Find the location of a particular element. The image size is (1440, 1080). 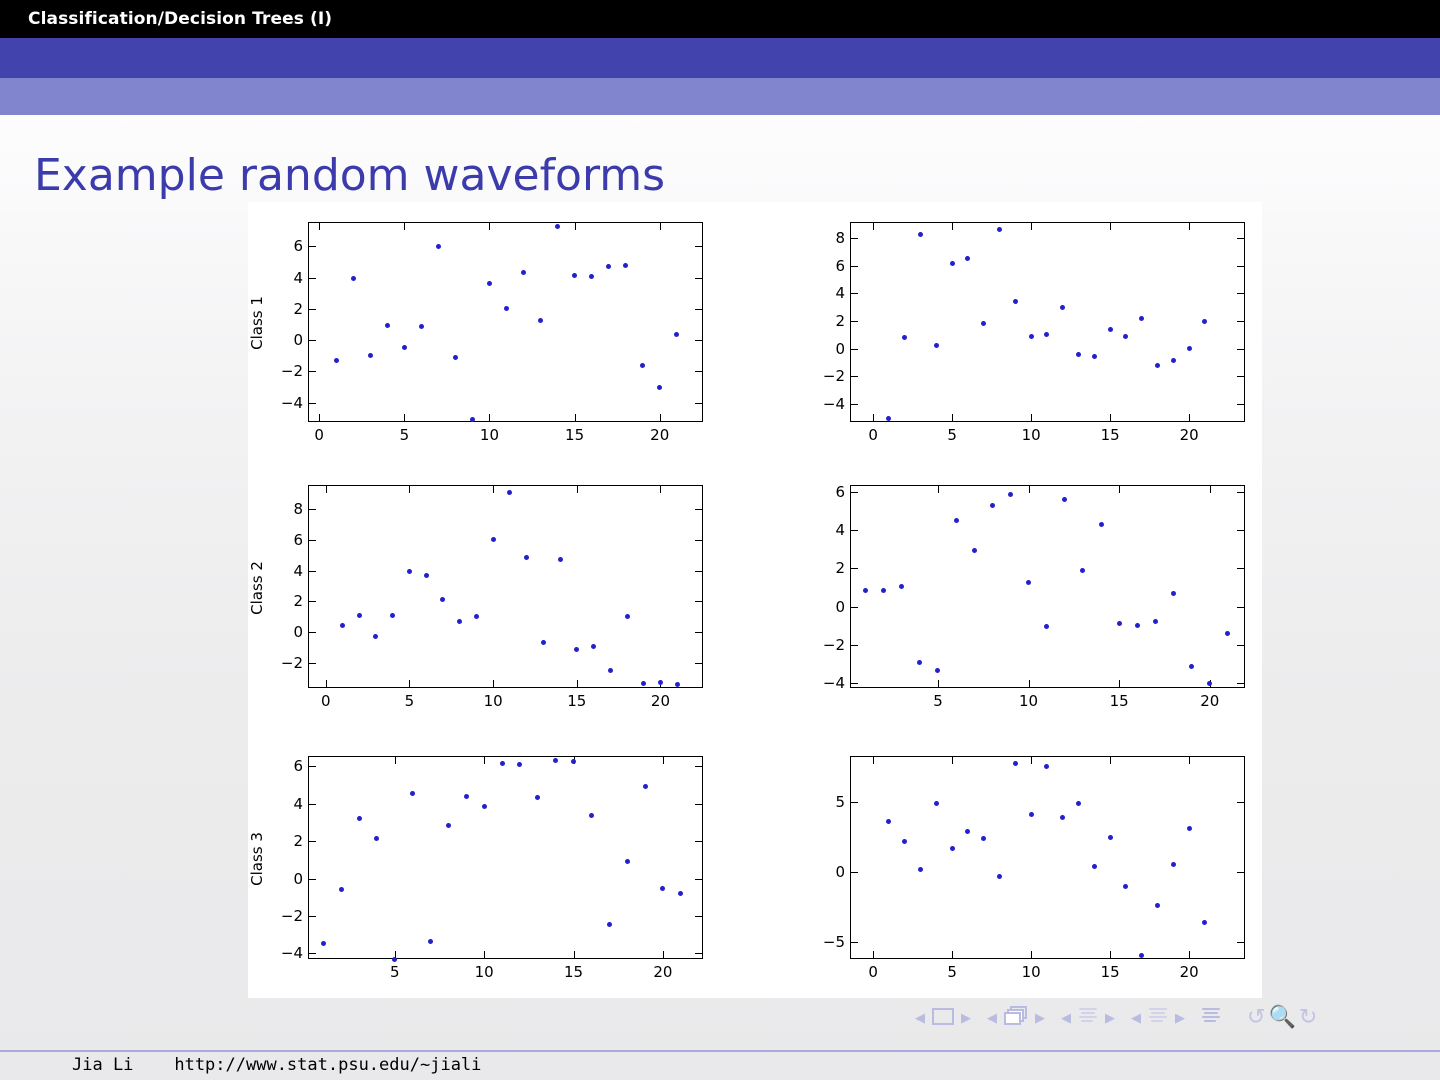

slide-icon is located at coordinates (943, 1018).